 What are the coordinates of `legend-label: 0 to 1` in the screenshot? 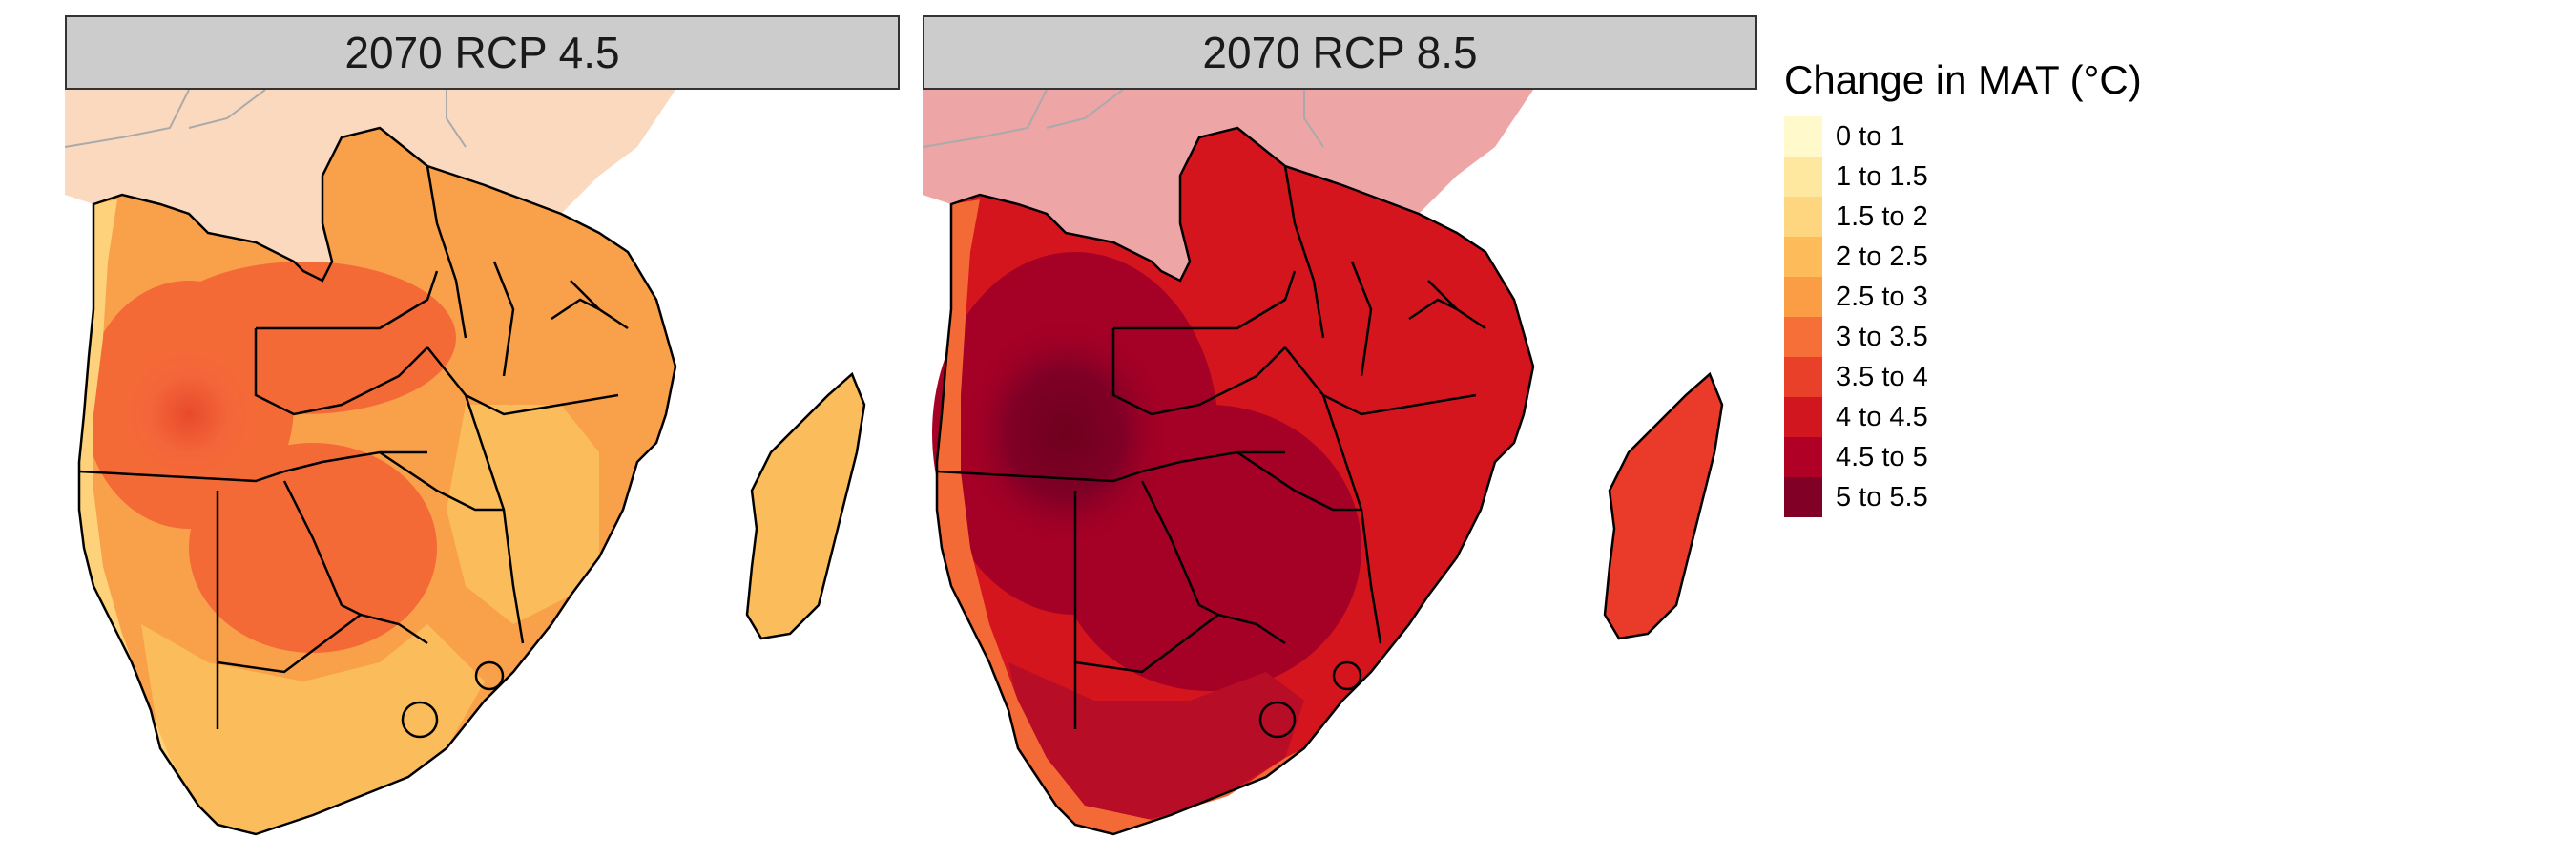 It's located at (1870, 136).